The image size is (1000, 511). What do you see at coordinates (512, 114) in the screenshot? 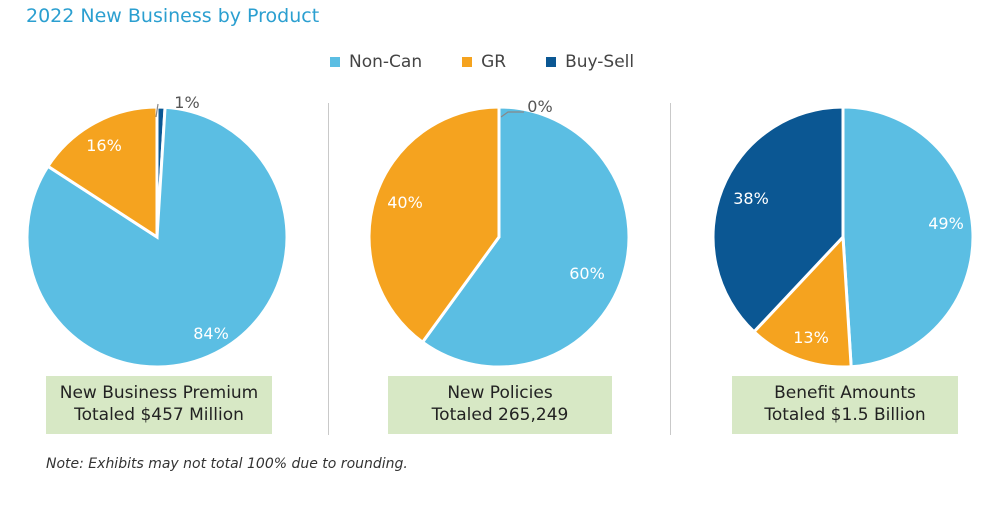
I see `pie-1-leader-line` at bounding box center [512, 114].